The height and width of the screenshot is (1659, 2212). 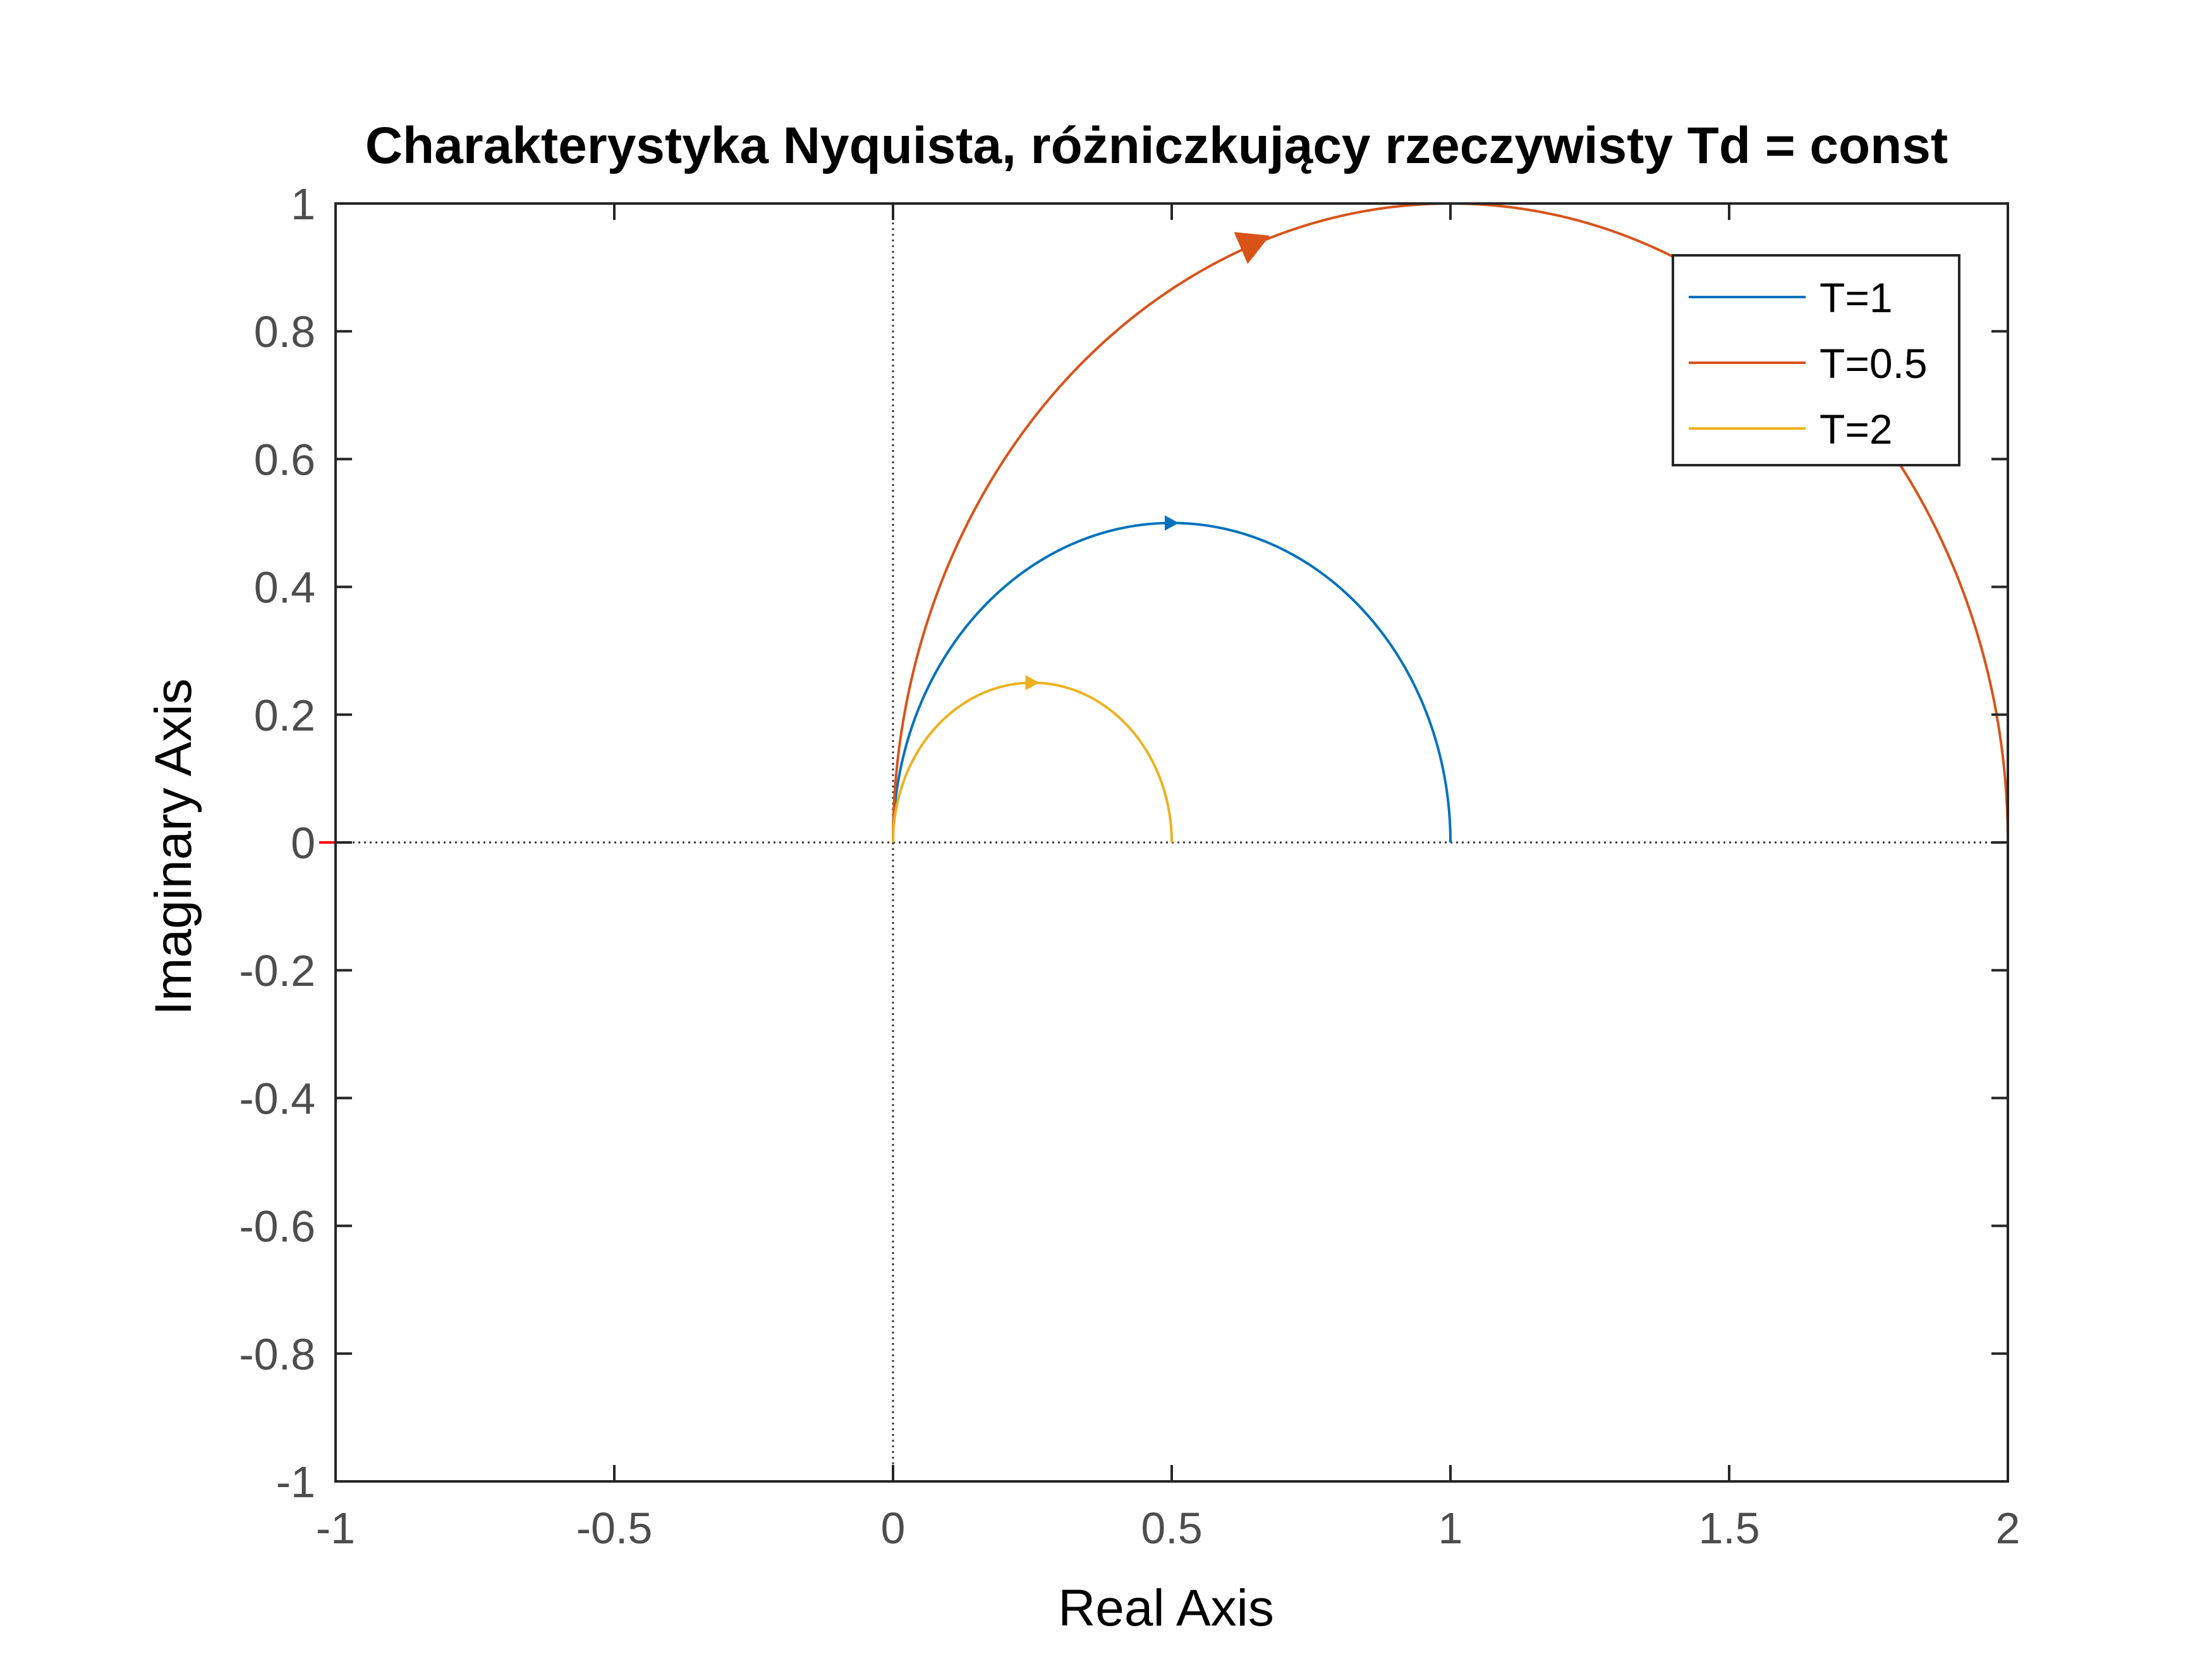 I want to click on y-tick-label: -0.6, so click(x=277, y=1226).